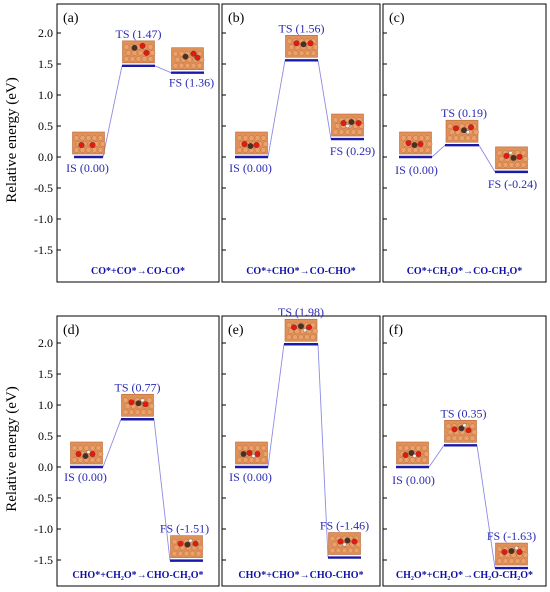  What do you see at coordinates (45, 126) in the screenshot?
I see `y-tick-label: 0.5` at bounding box center [45, 126].